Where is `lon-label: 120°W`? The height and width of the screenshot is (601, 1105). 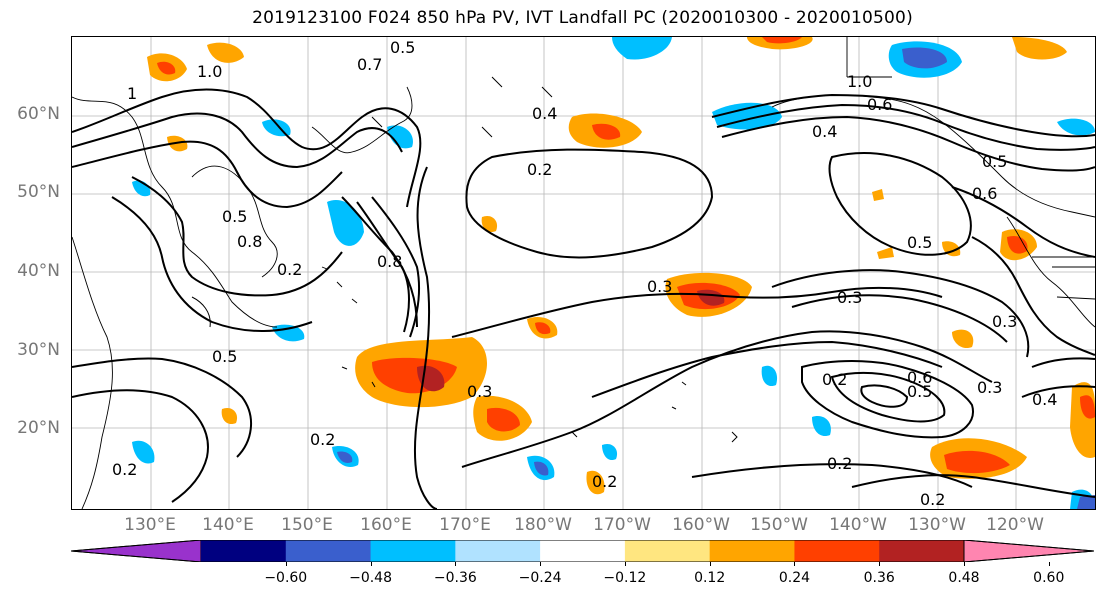 lon-label: 120°W is located at coordinates (1015, 525).